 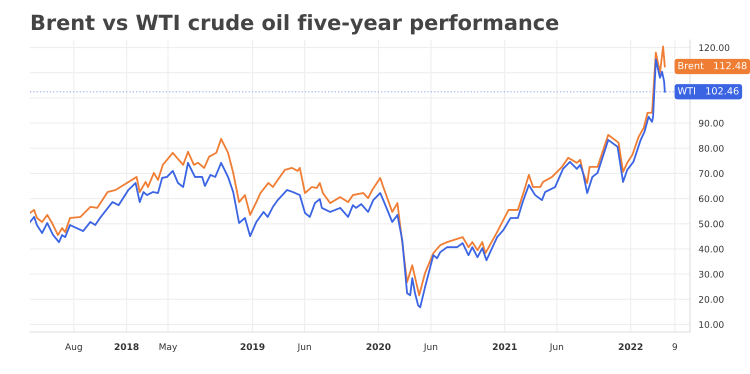 I want to click on y-tick-label: 50.00, so click(x=711, y=224).